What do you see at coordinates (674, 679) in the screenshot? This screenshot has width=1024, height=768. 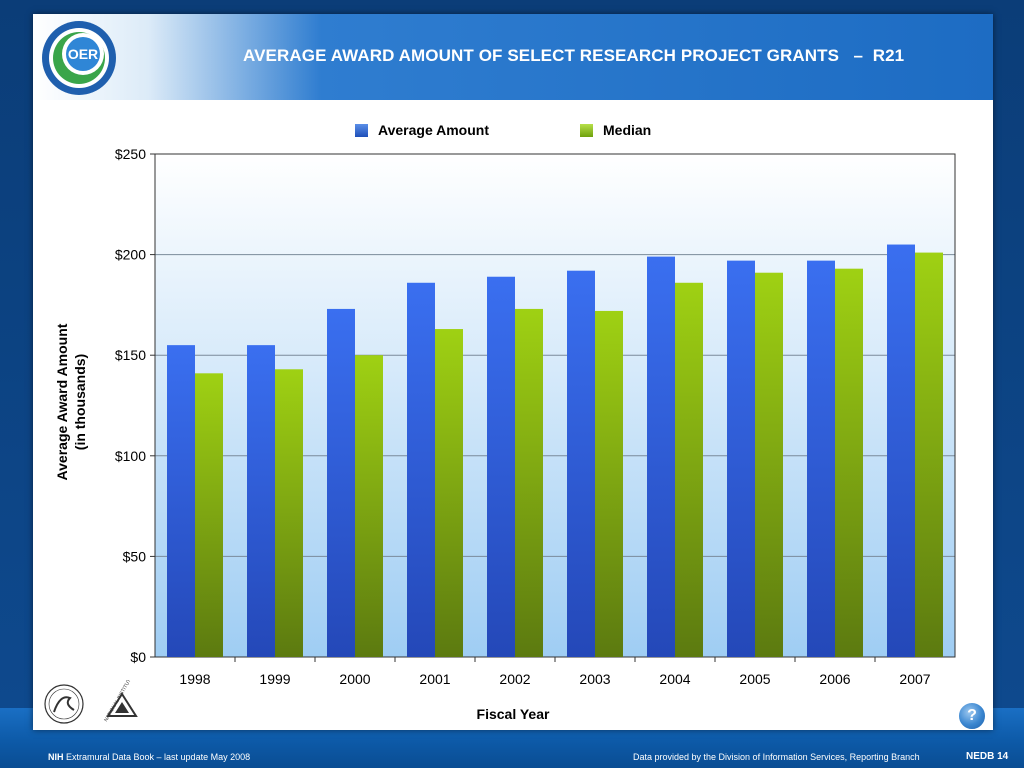 I see `x-tick-label: 2004` at bounding box center [674, 679].